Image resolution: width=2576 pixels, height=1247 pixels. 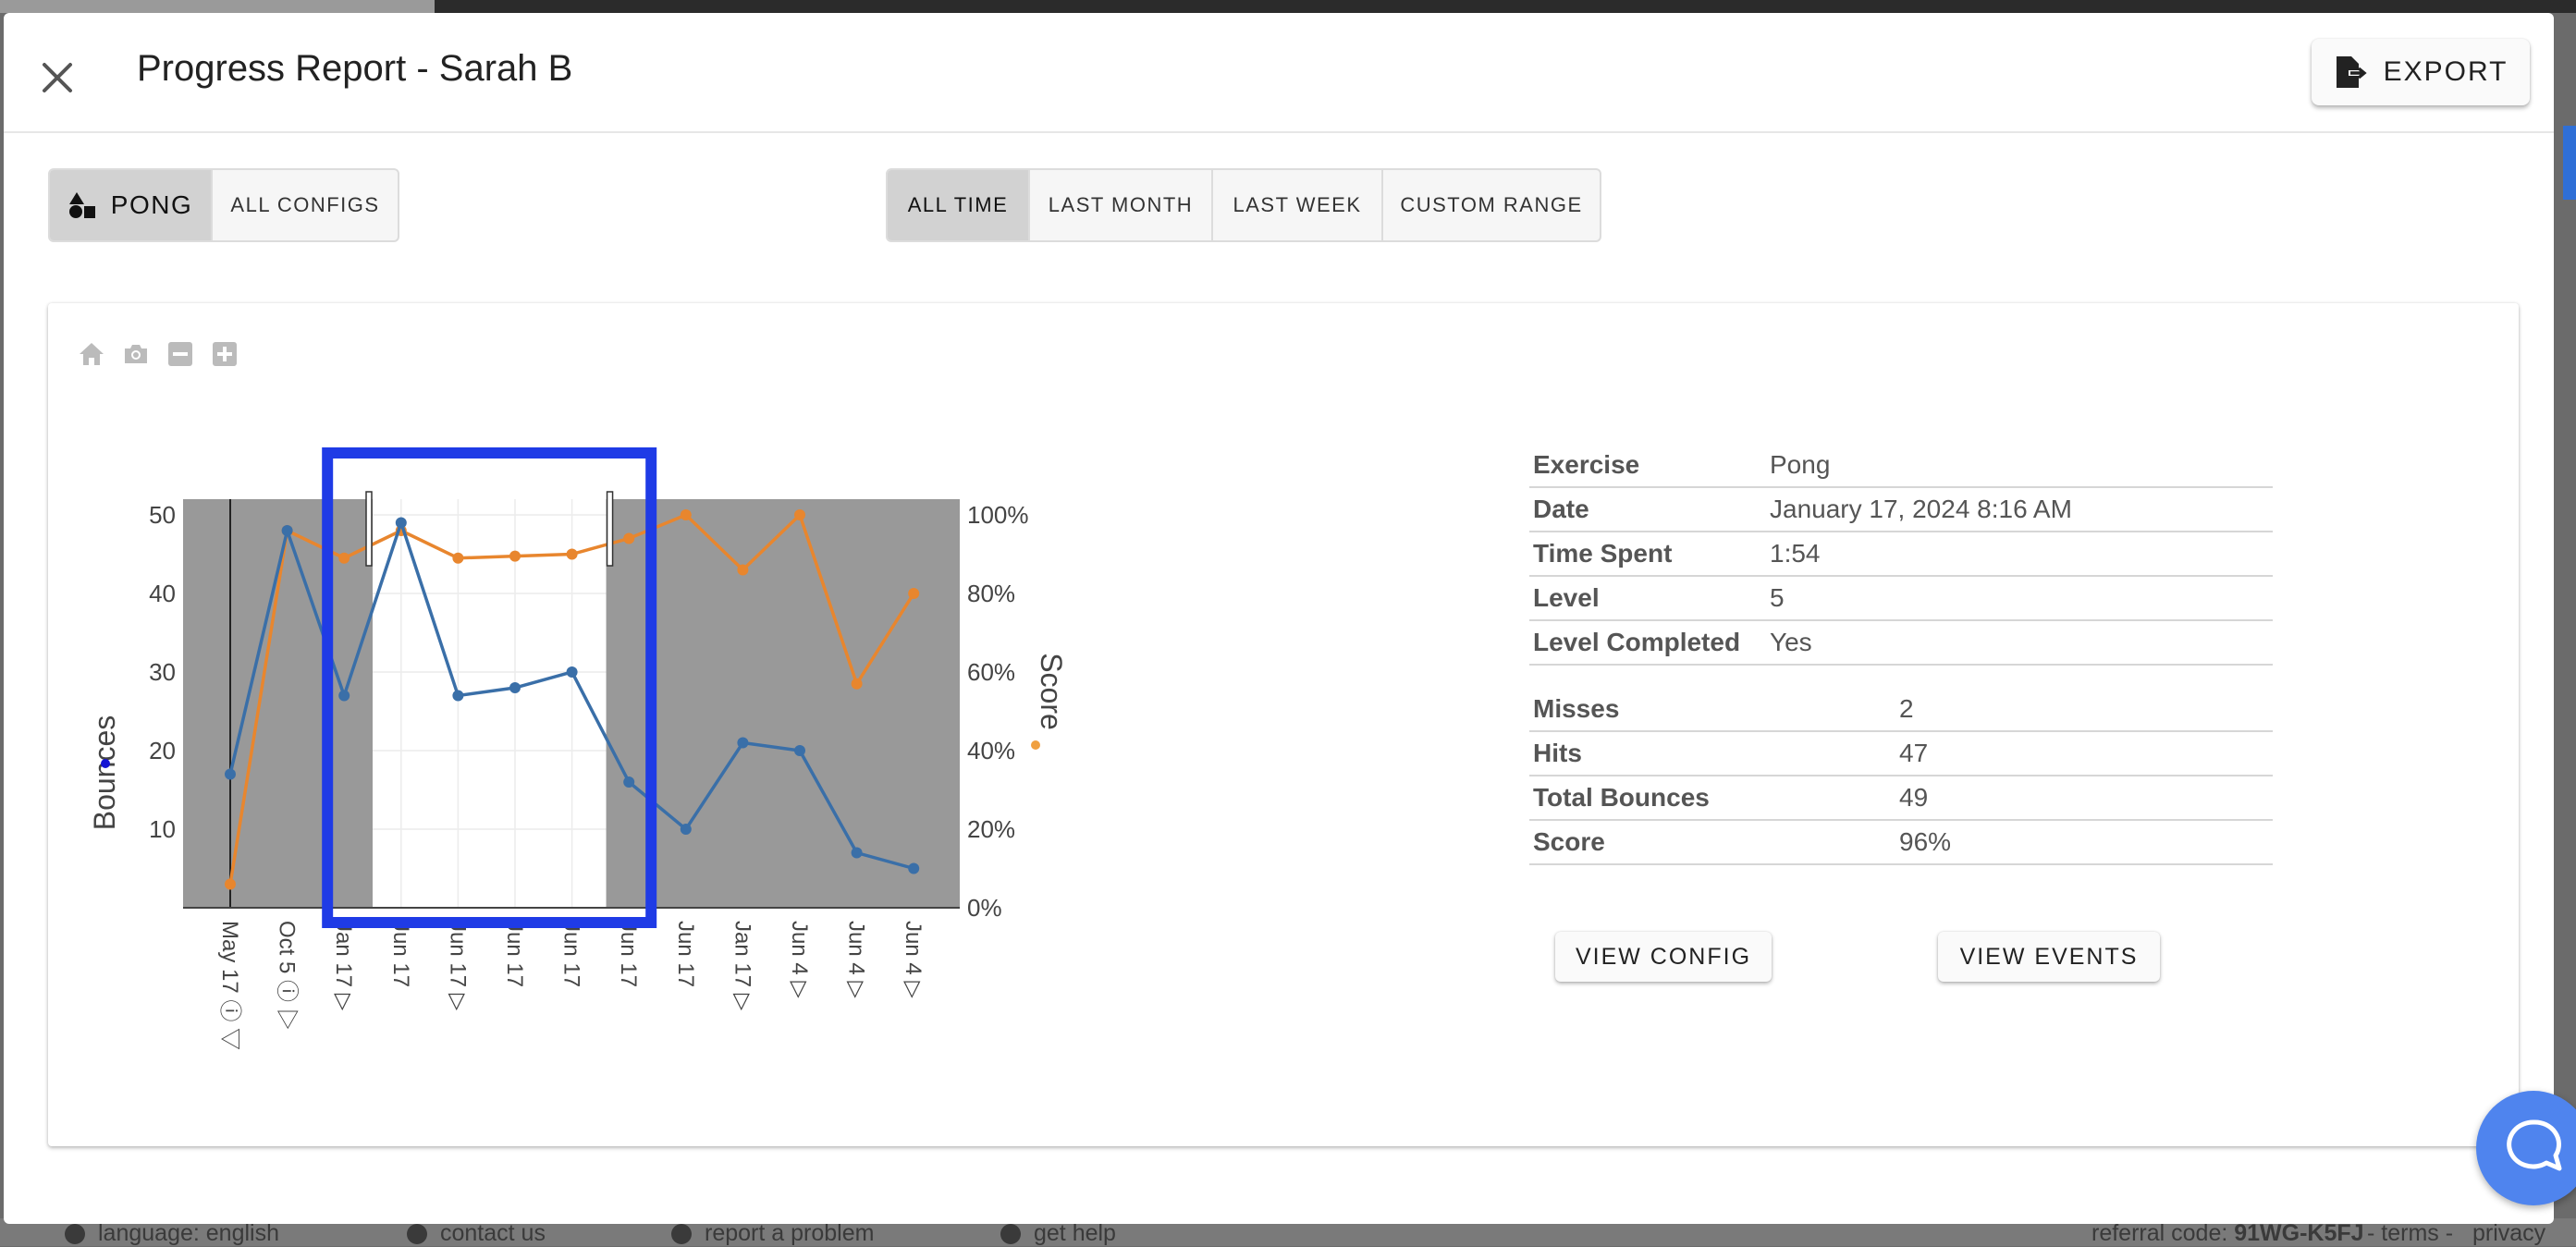 I want to click on footer-contact: contact us, so click(x=477, y=1233).